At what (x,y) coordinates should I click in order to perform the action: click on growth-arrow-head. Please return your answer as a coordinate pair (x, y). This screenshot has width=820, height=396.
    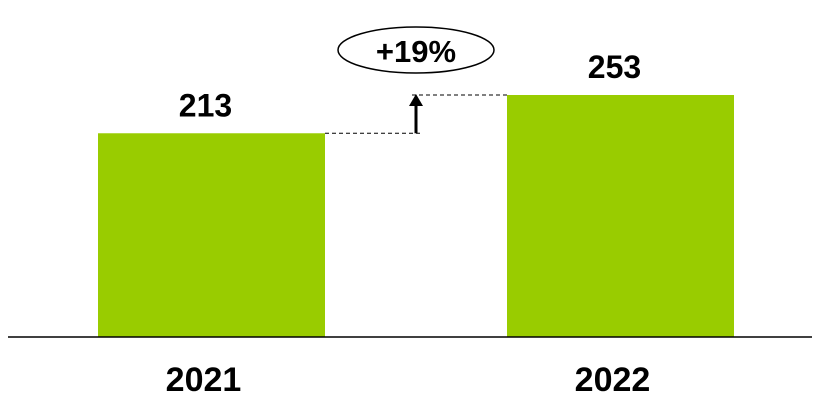
    Looking at the image, I should click on (416, 100).